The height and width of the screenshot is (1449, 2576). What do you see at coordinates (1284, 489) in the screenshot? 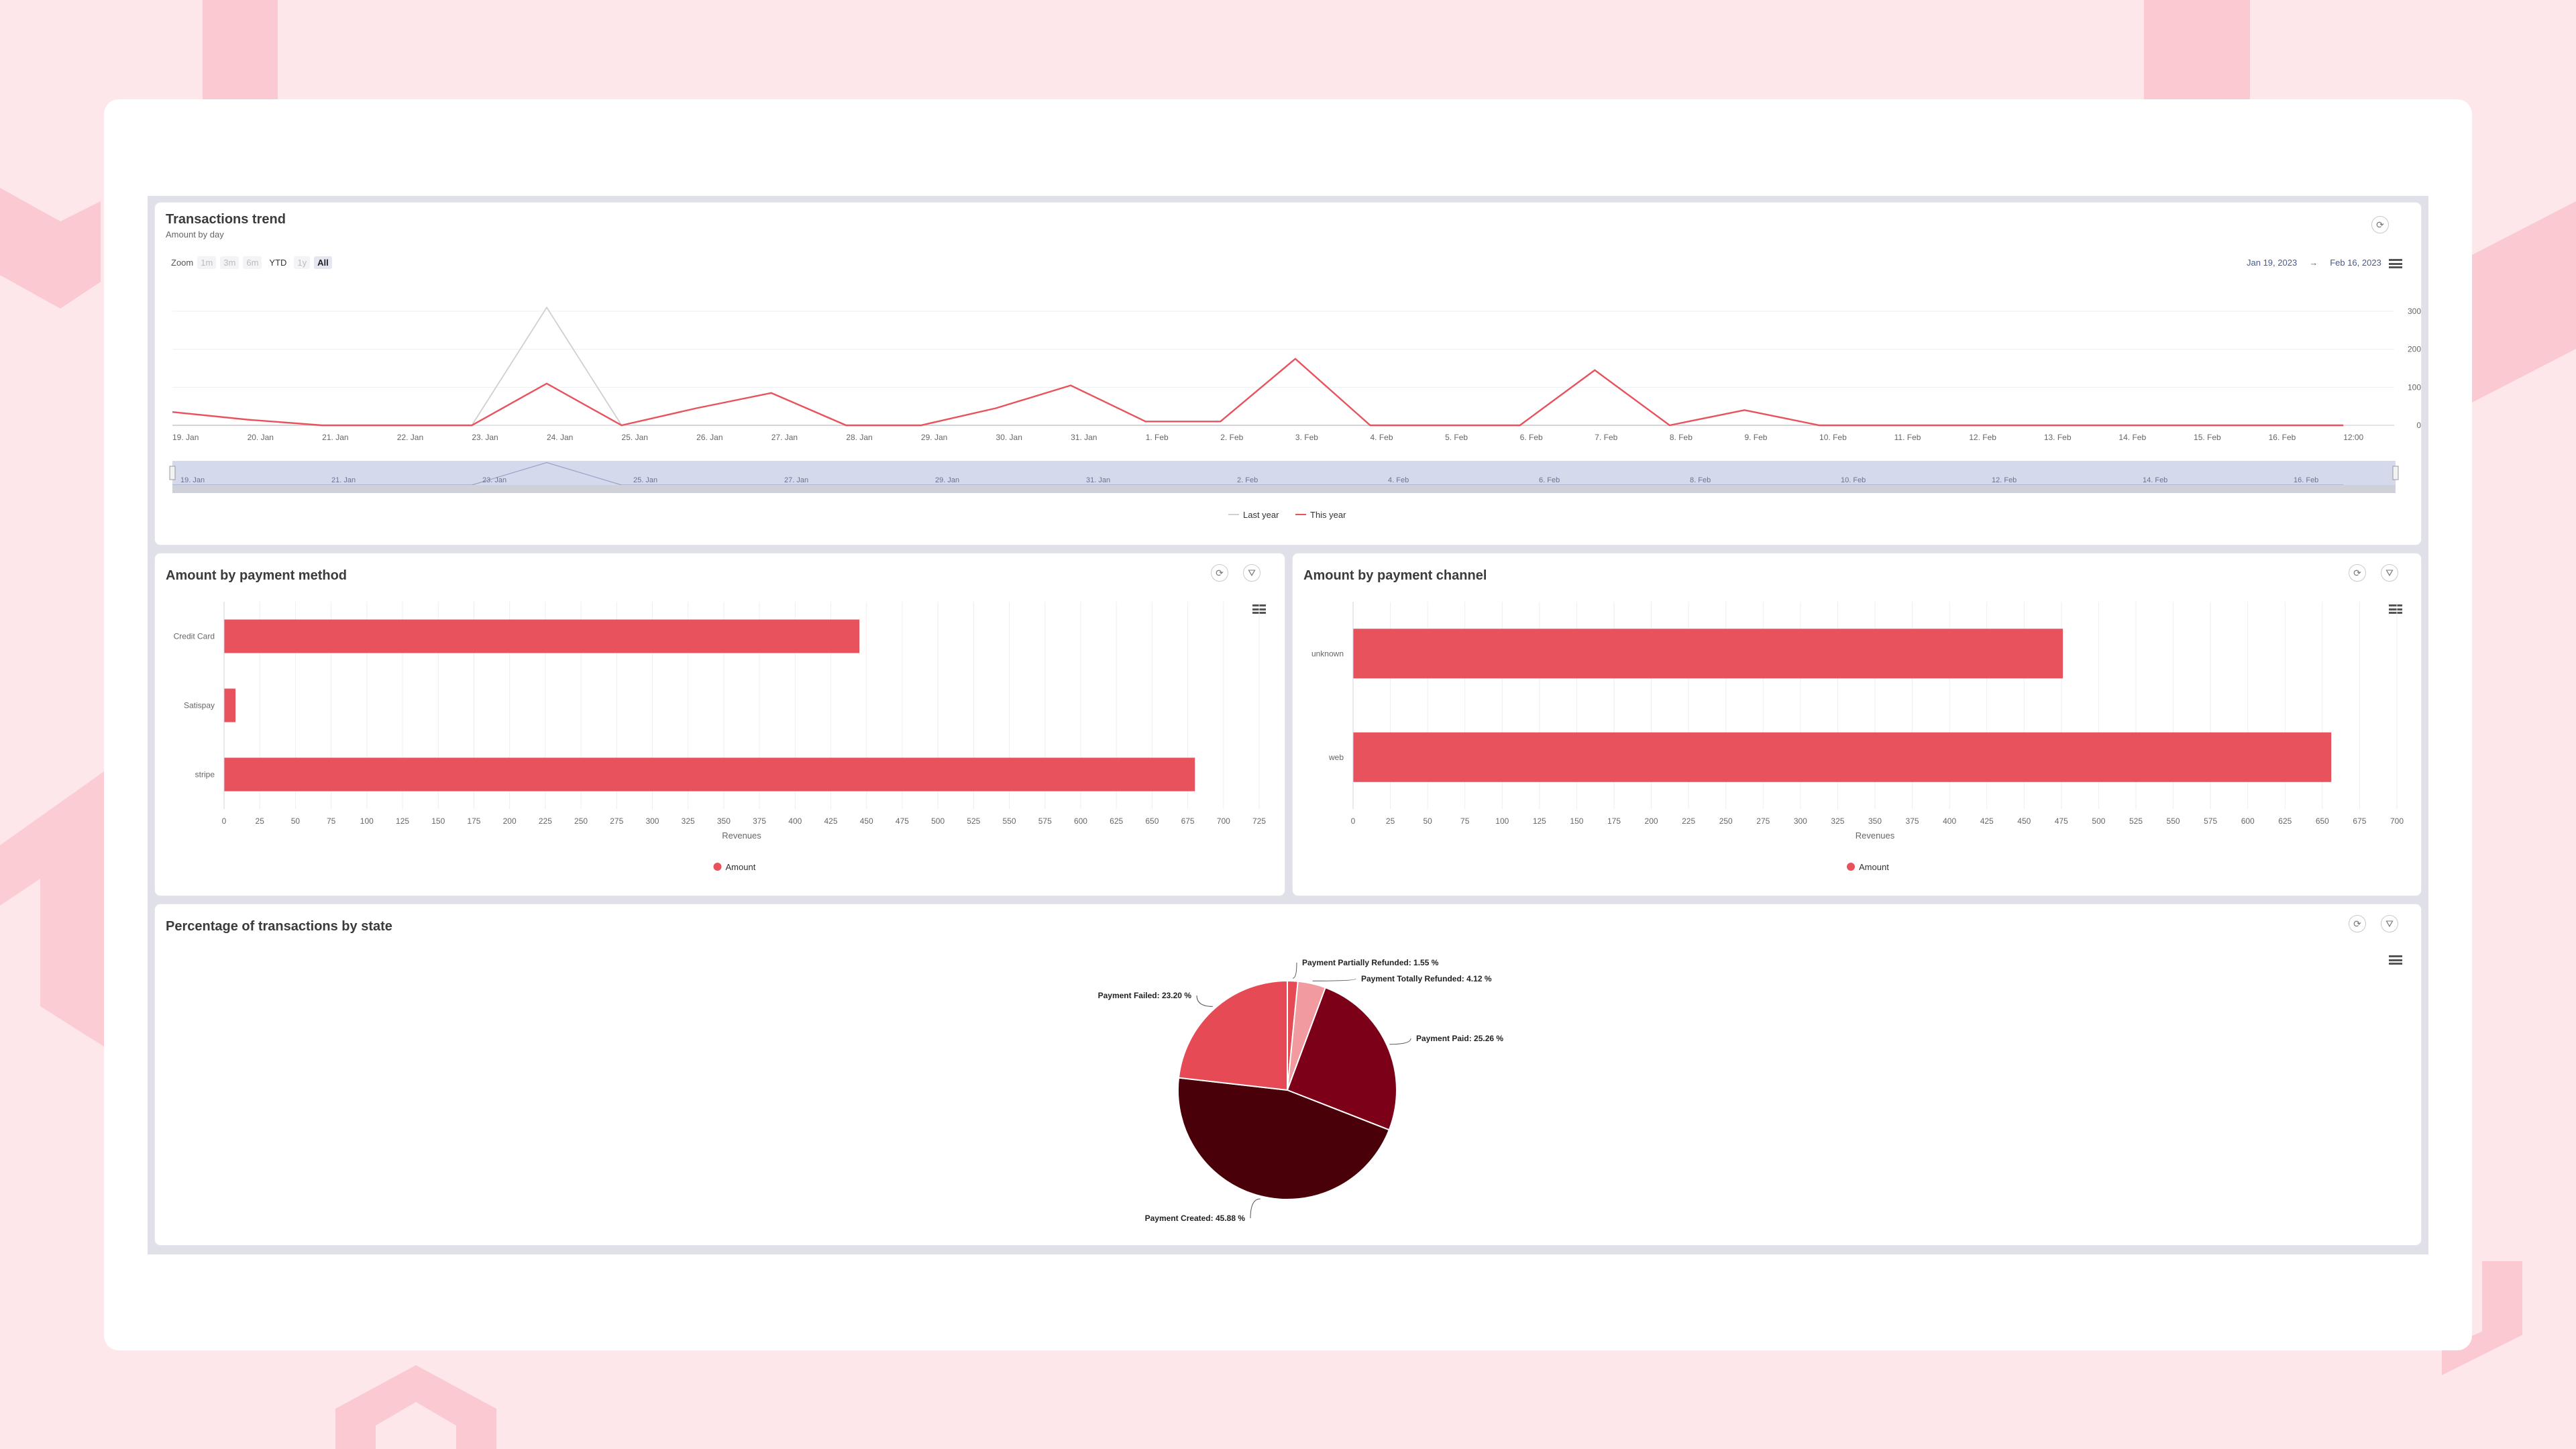
I see `navigator-scrollbar` at bounding box center [1284, 489].